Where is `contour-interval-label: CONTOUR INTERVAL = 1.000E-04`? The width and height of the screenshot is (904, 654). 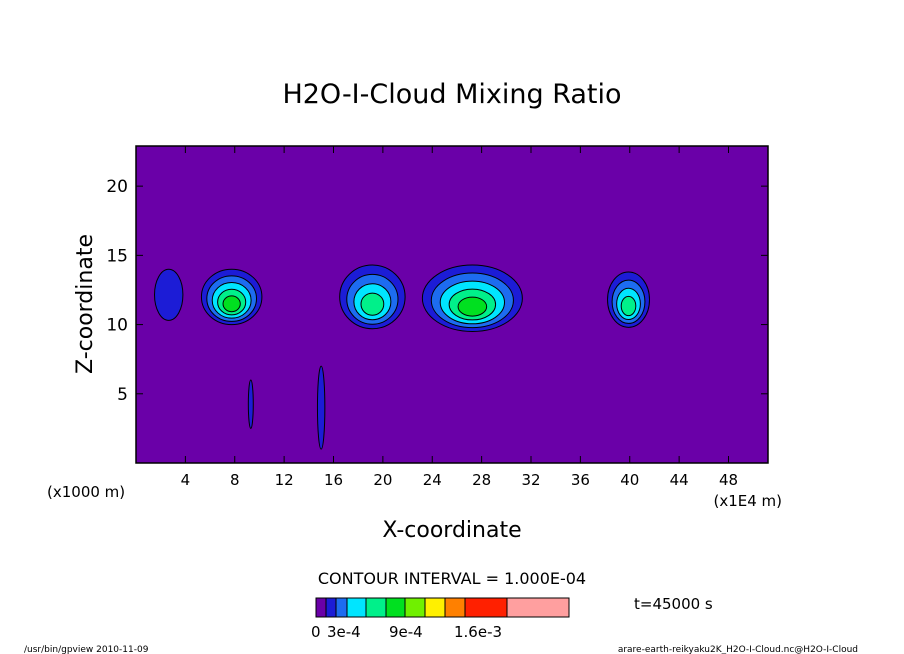 contour-interval-label: CONTOUR INTERVAL = 1.000E-04 is located at coordinates (452, 578).